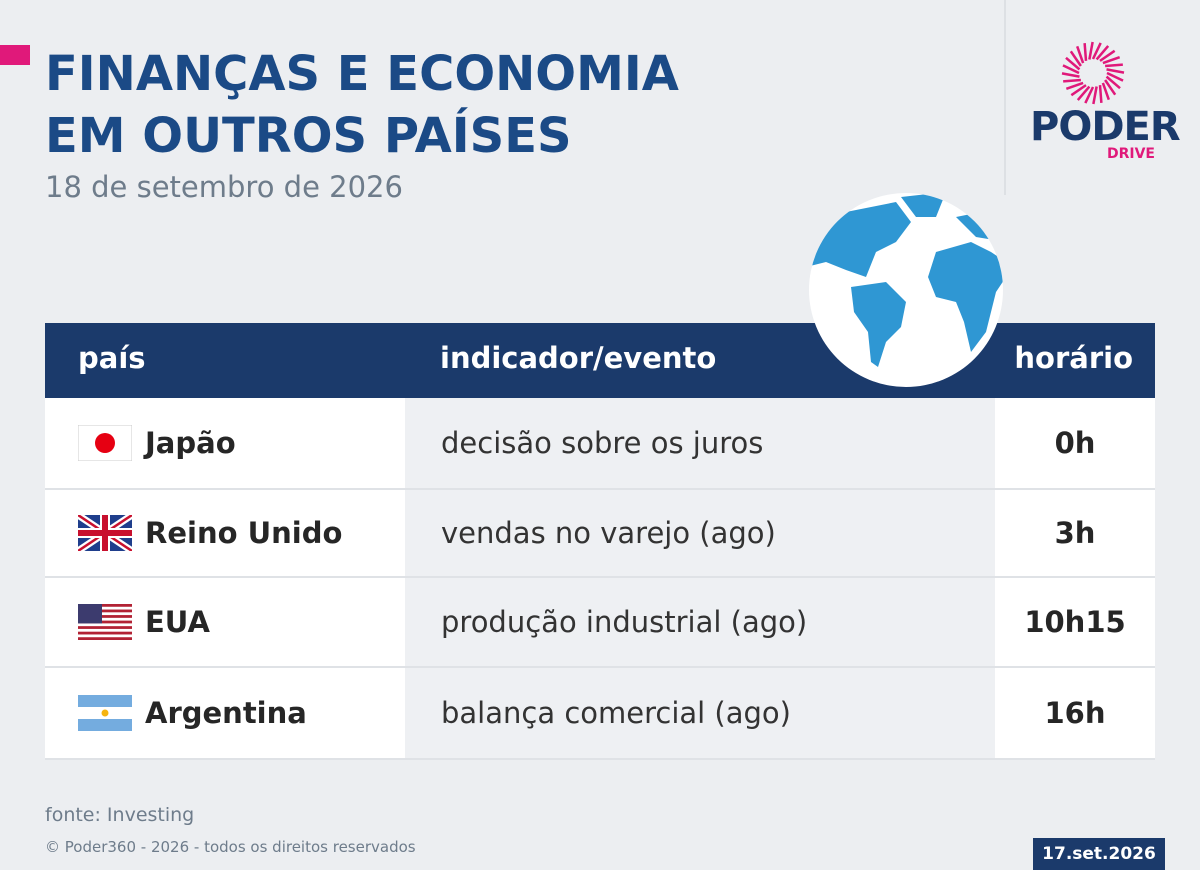 This screenshot has width=1200, height=870. What do you see at coordinates (362, 74) in the screenshot?
I see `title-line: FINANÇAS E ECONOMIA` at bounding box center [362, 74].